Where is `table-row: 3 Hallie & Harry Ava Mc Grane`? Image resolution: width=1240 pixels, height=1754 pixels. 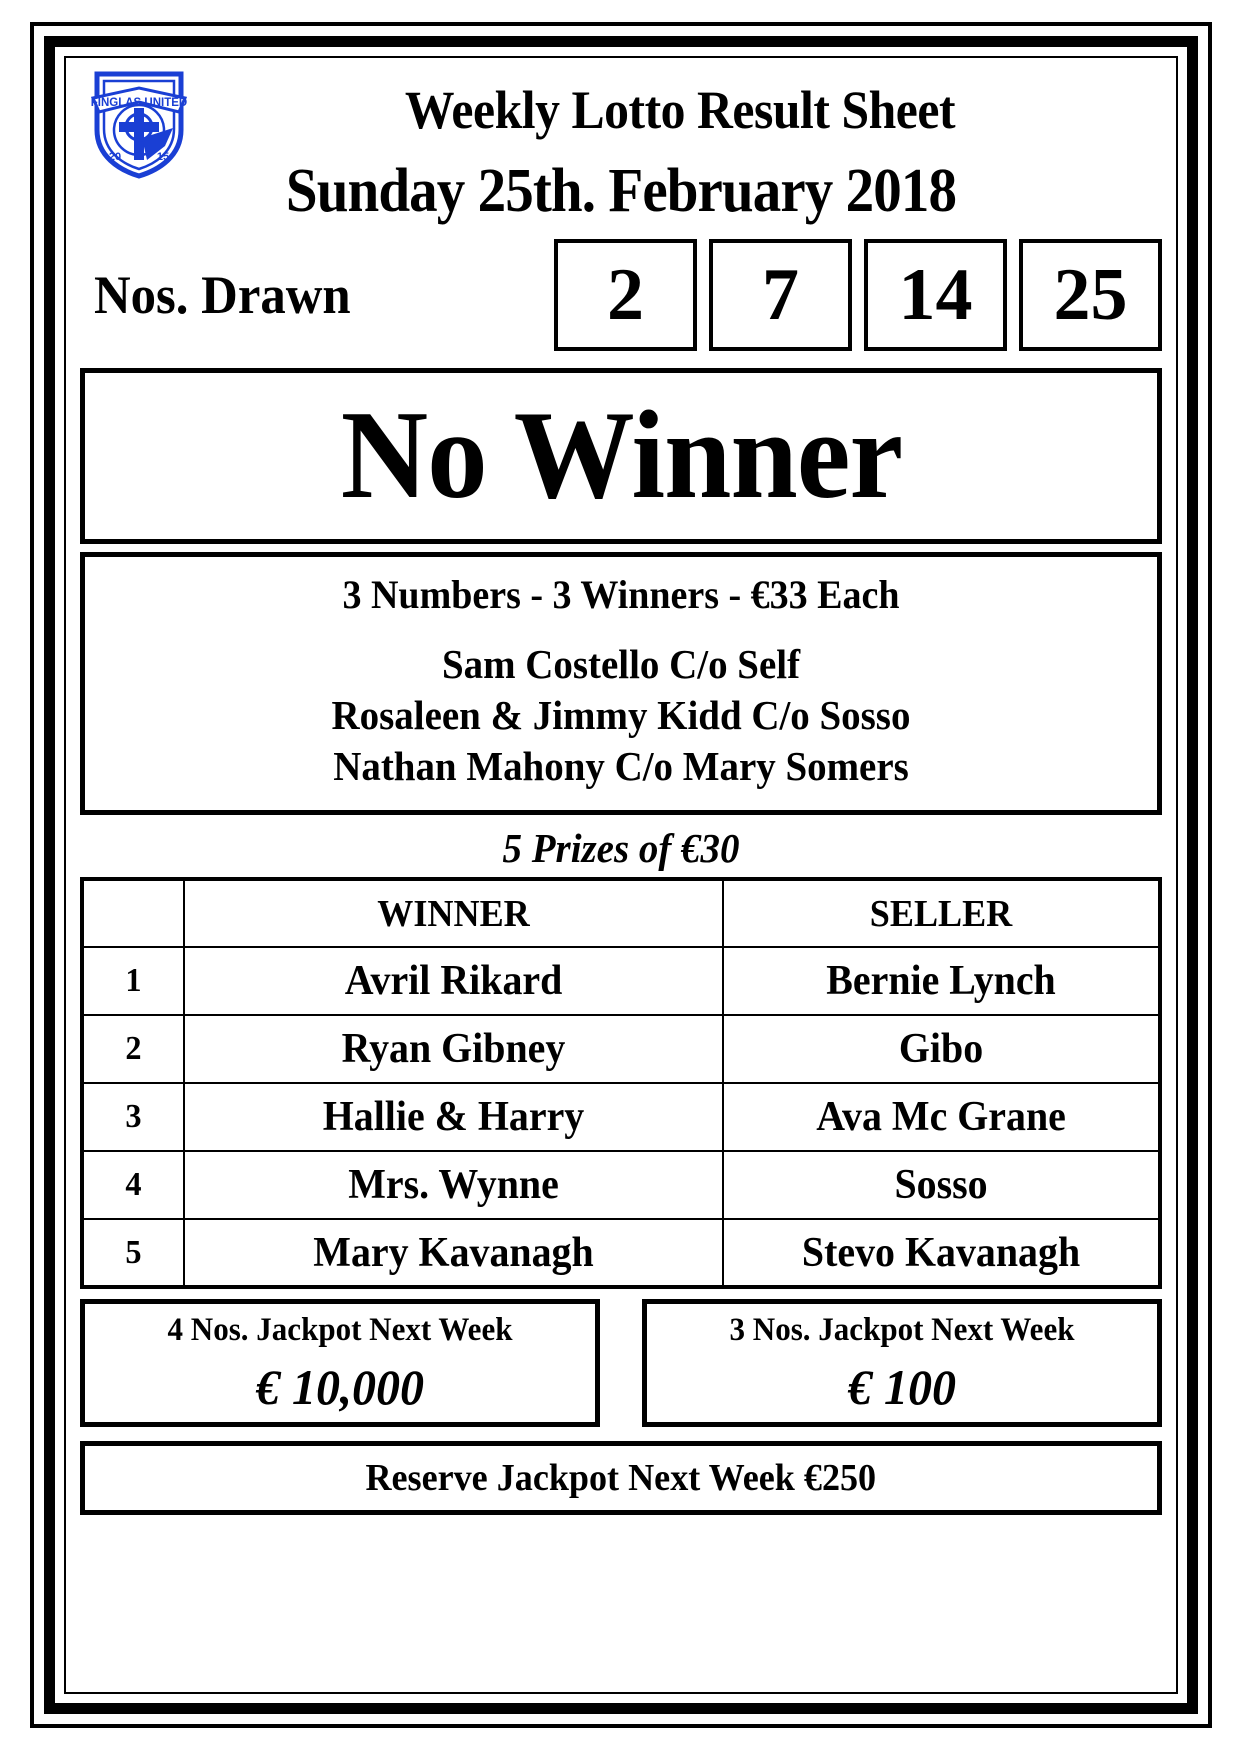 table-row: 3 Hallie & Harry Ava Mc Grane is located at coordinates (621, 1117).